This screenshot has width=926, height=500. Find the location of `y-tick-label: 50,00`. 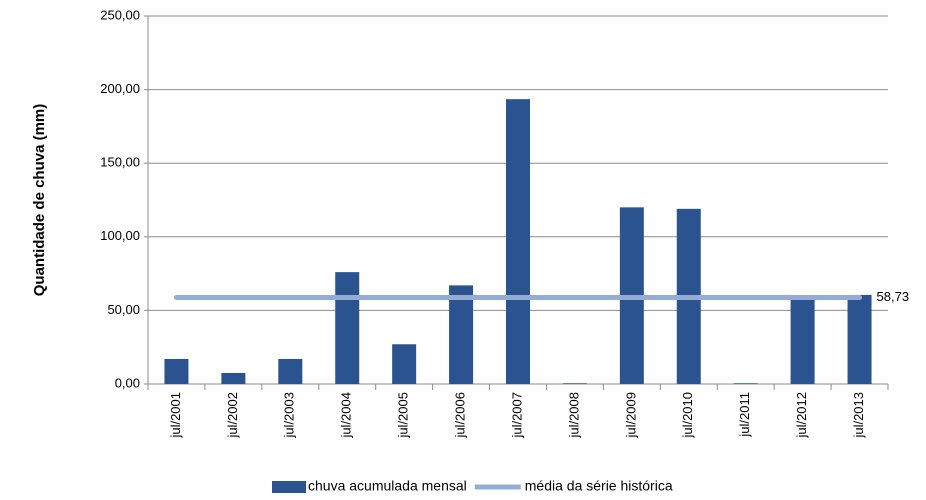

y-tick-label: 50,00 is located at coordinates (123, 309).